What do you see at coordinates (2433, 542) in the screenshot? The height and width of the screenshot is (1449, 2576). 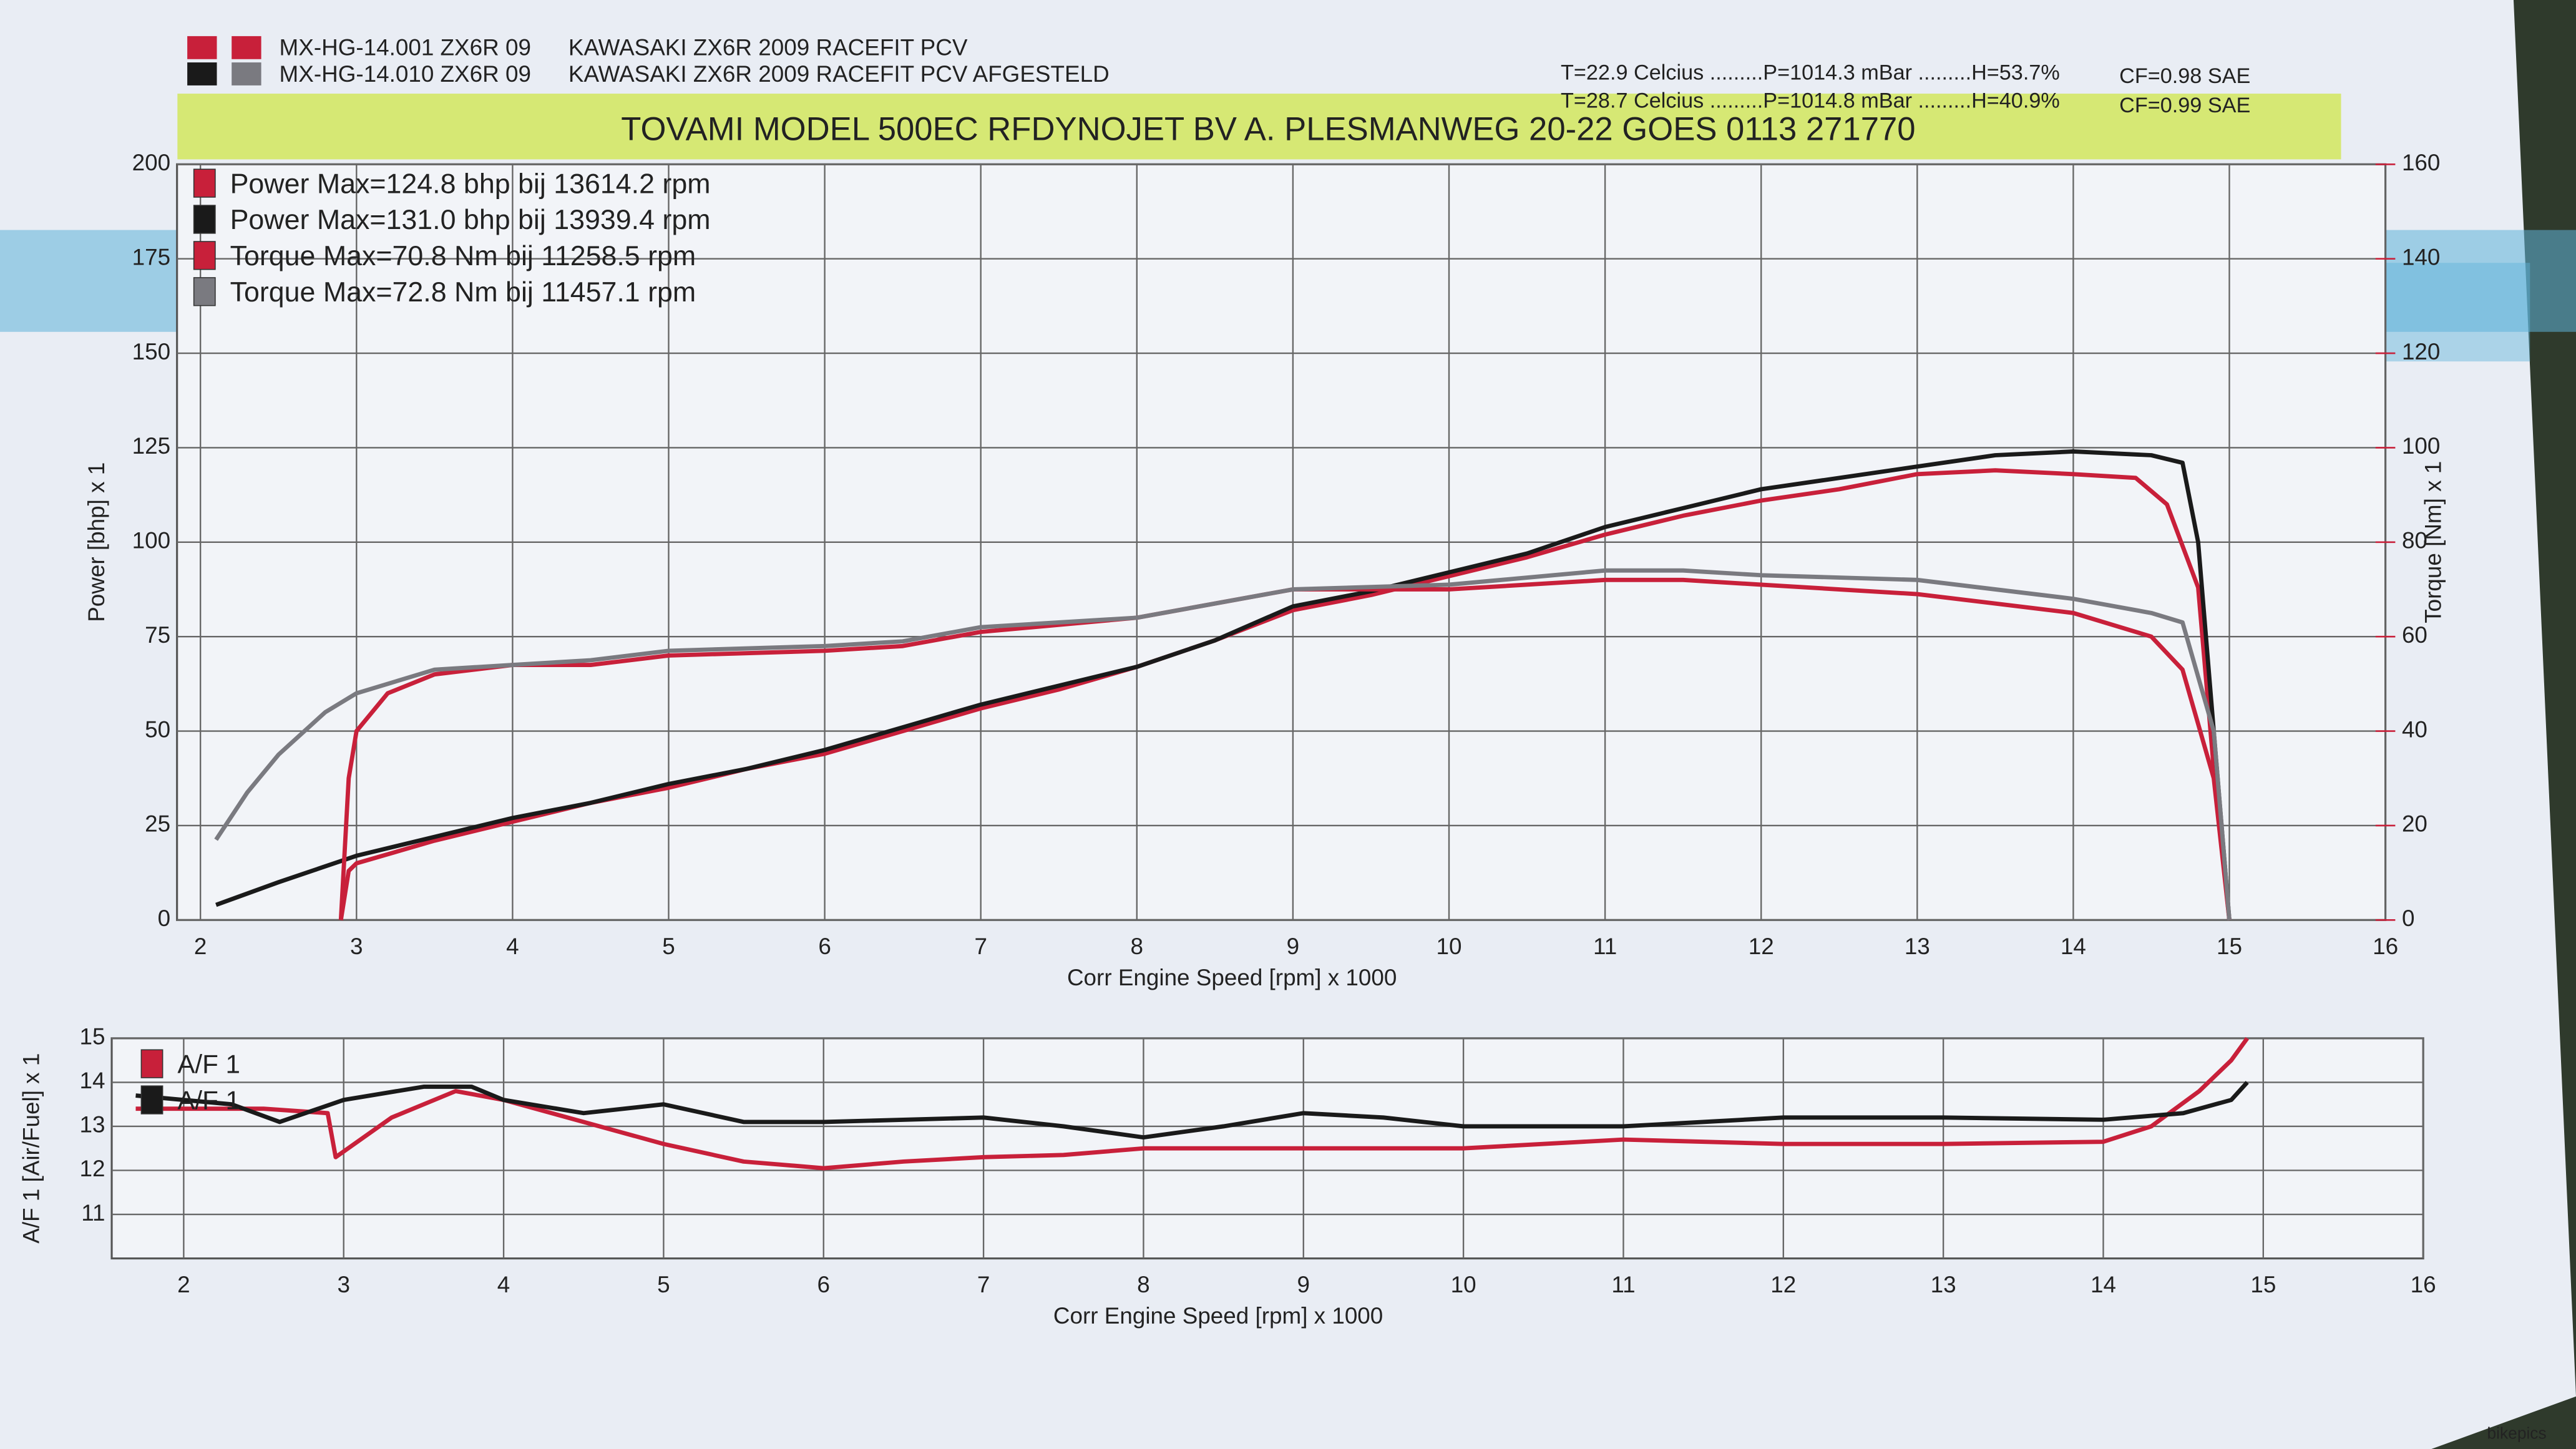 I see `y2-axis-label: Torque [Nm] x 1` at bounding box center [2433, 542].